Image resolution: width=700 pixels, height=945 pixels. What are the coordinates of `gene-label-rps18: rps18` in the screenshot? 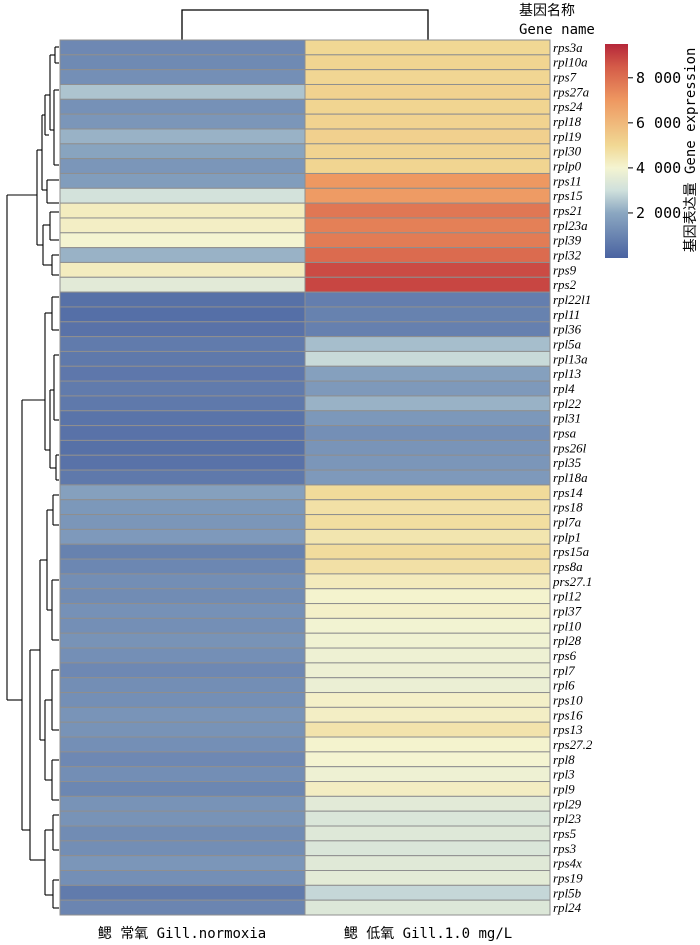 It's located at (568, 507).